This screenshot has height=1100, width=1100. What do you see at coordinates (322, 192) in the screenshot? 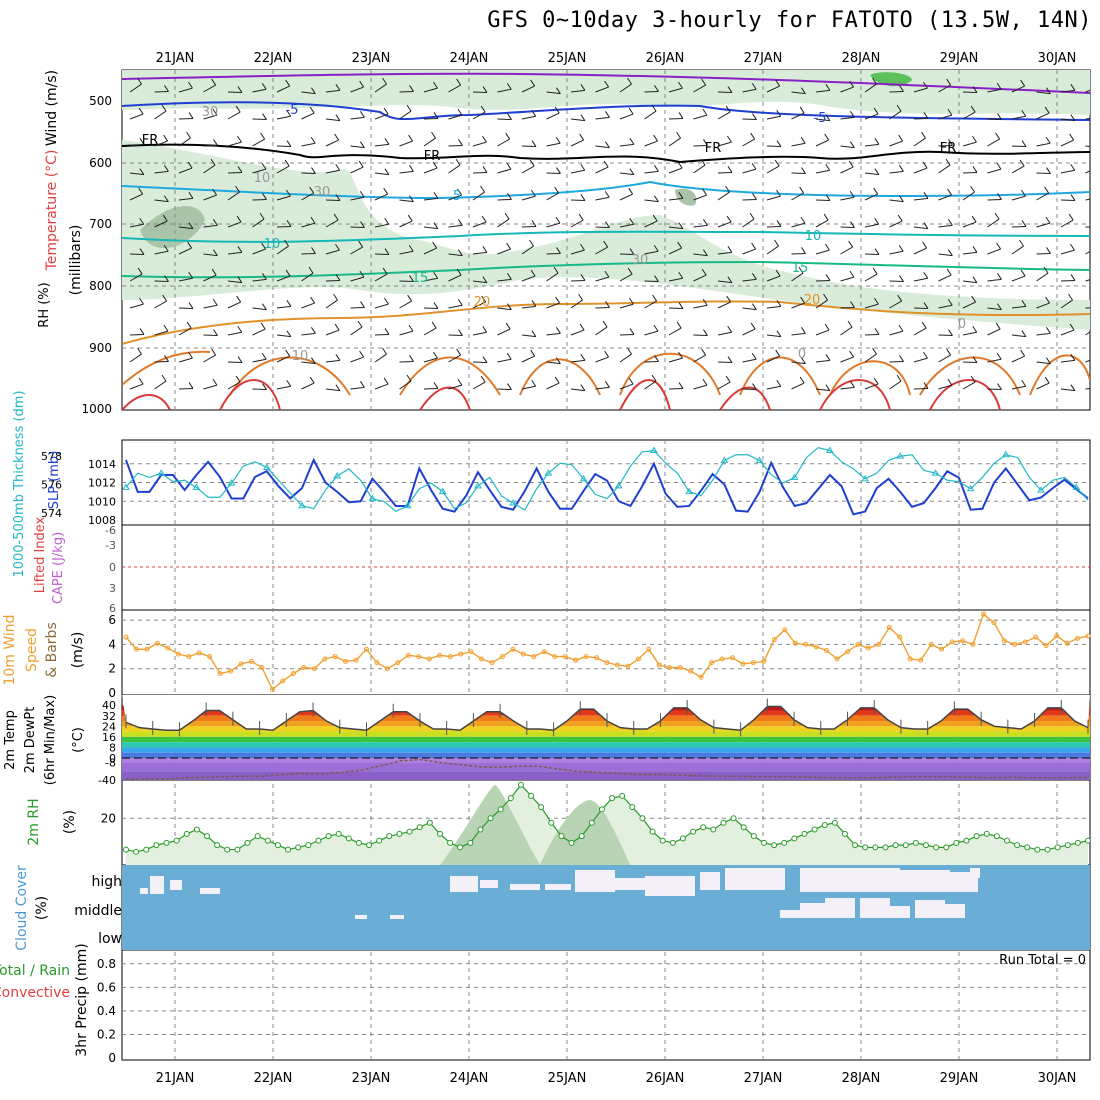
I see `contour-label: 30` at bounding box center [322, 192].